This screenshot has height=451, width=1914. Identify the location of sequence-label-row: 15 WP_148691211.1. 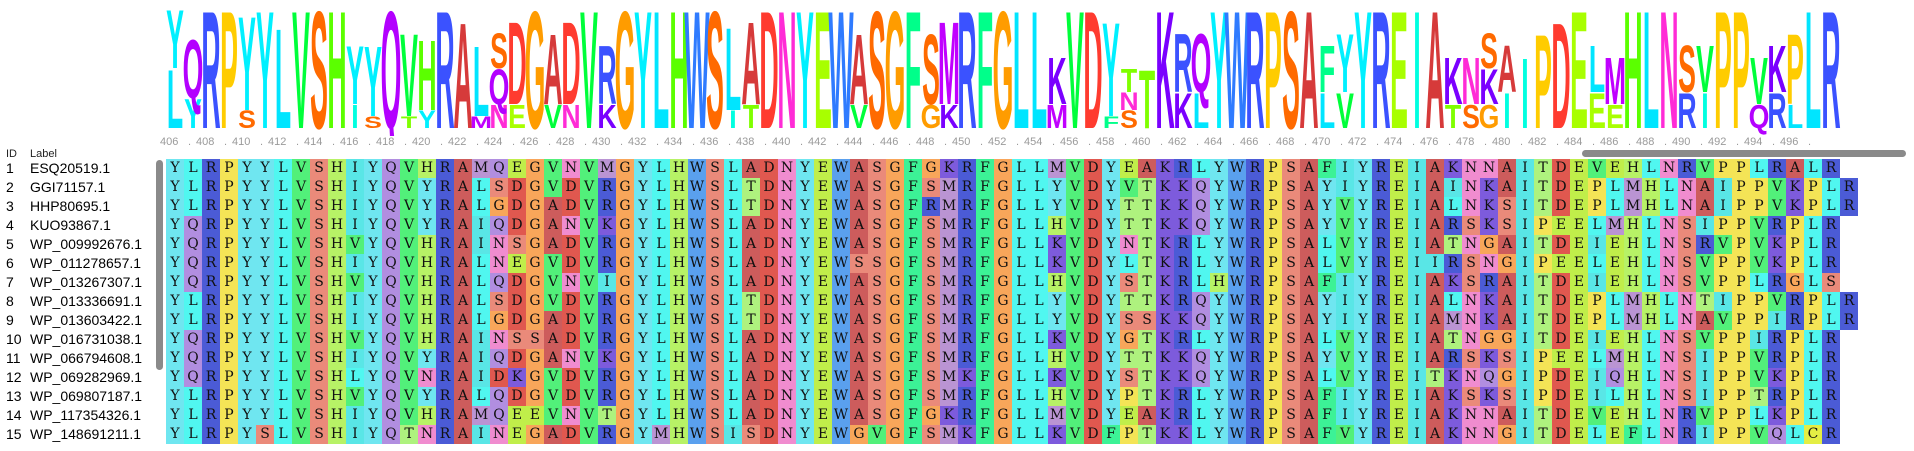
(80, 434).